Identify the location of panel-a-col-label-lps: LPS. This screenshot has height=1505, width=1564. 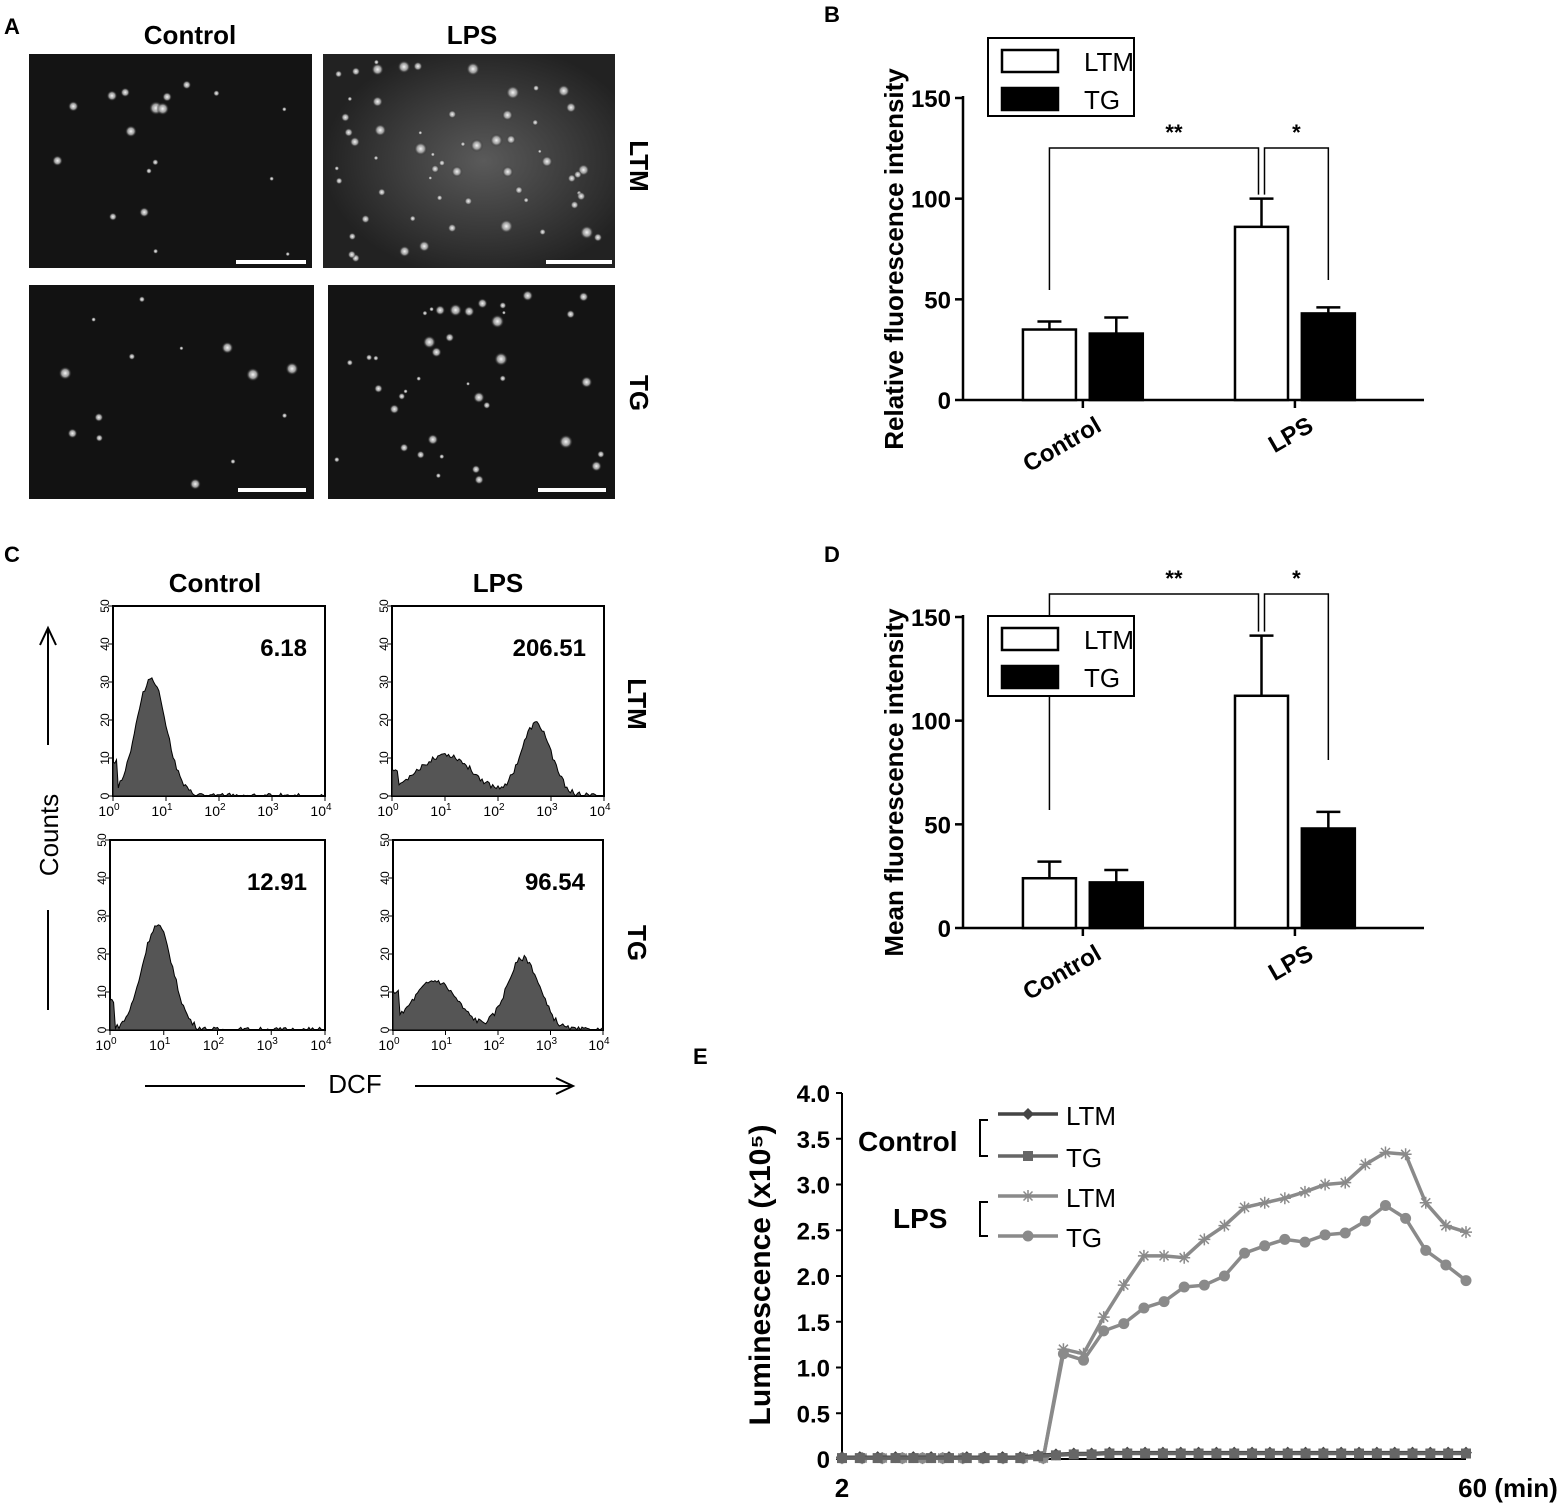
(472, 35).